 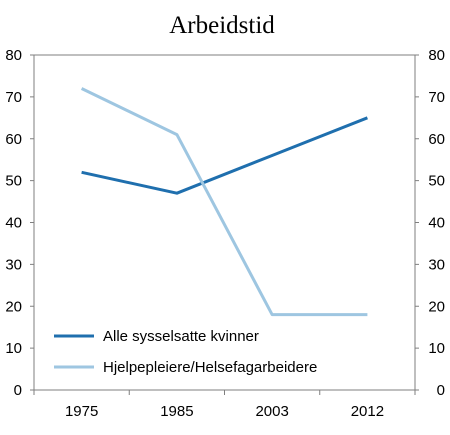 I want to click on right-y-tick-label: 50, so click(x=436, y=181).